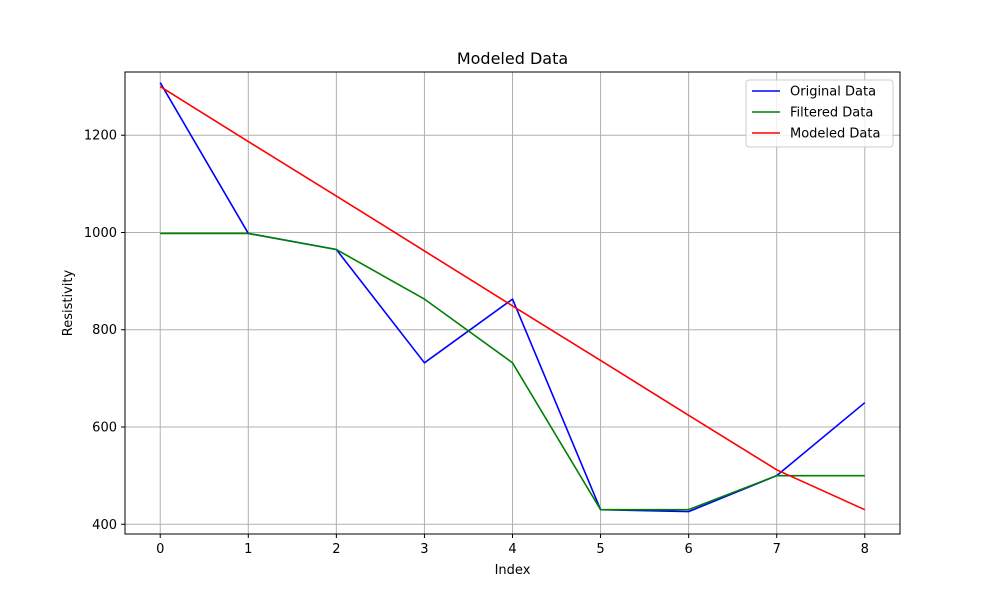  What do you see at coordinates (512, 58) in the screenshot?
I see `chart-title: Modeled Data` at bounding box center [512, 58].